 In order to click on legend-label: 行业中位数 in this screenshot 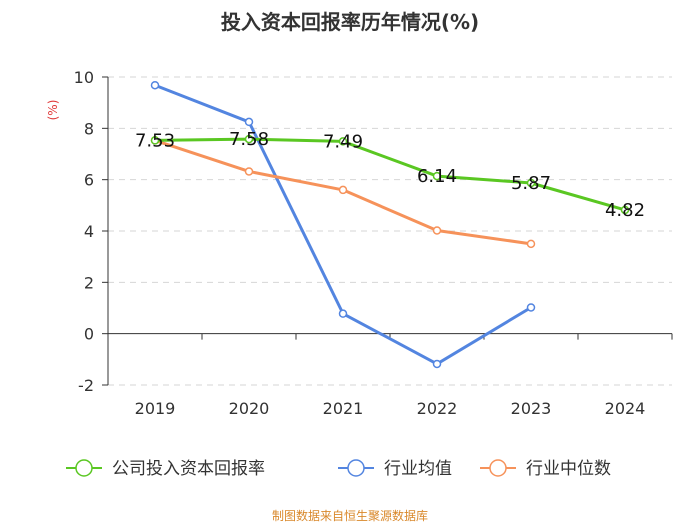, I will do `click(568, 469)`.